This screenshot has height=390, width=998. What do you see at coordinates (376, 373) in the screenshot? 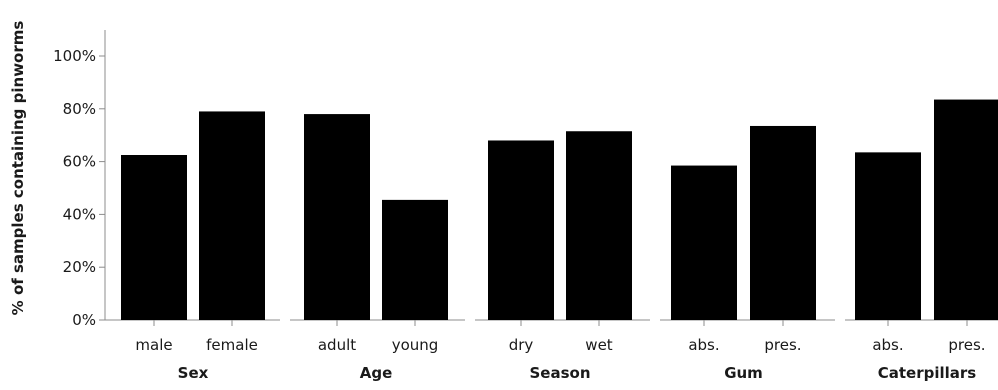
I see `group-label: Age` at bounding box center [376, 373].